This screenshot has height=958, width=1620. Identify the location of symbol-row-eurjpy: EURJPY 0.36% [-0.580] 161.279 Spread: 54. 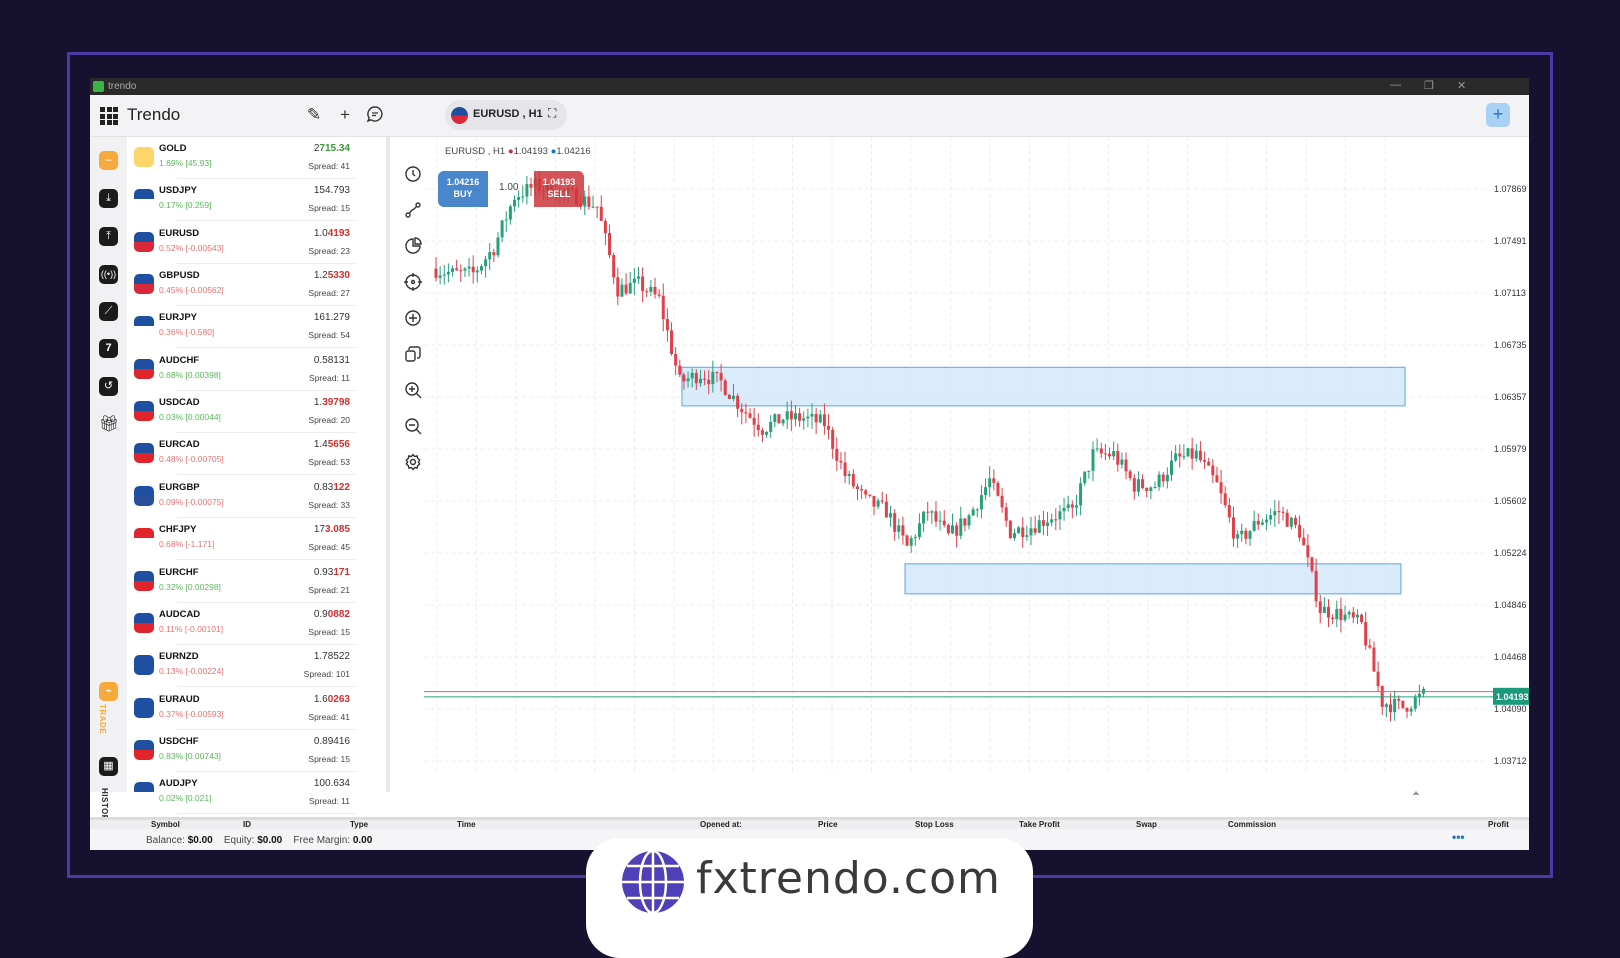
(256, 327).